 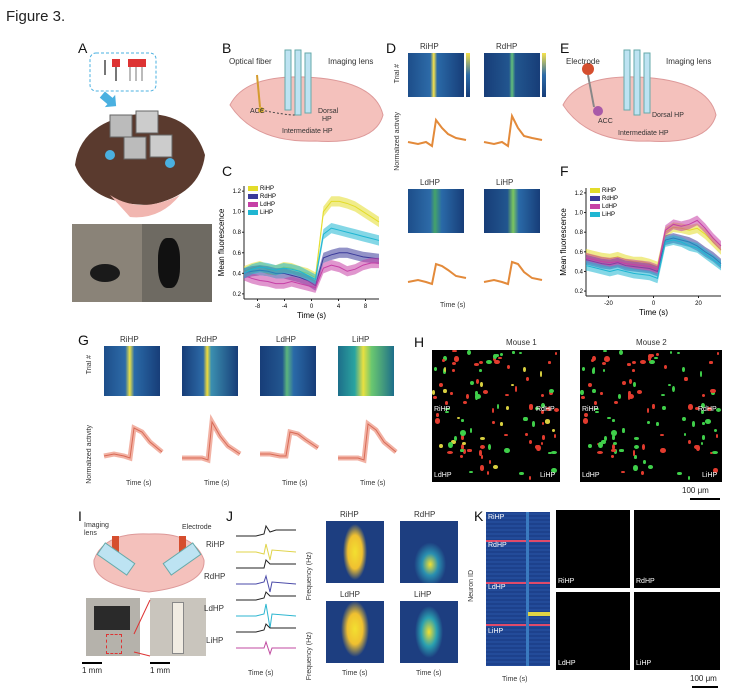 What do you see at coordinates (227, 48) in the screenshot?
I see `panel-label-b: B` at bounding box center [227, 48].